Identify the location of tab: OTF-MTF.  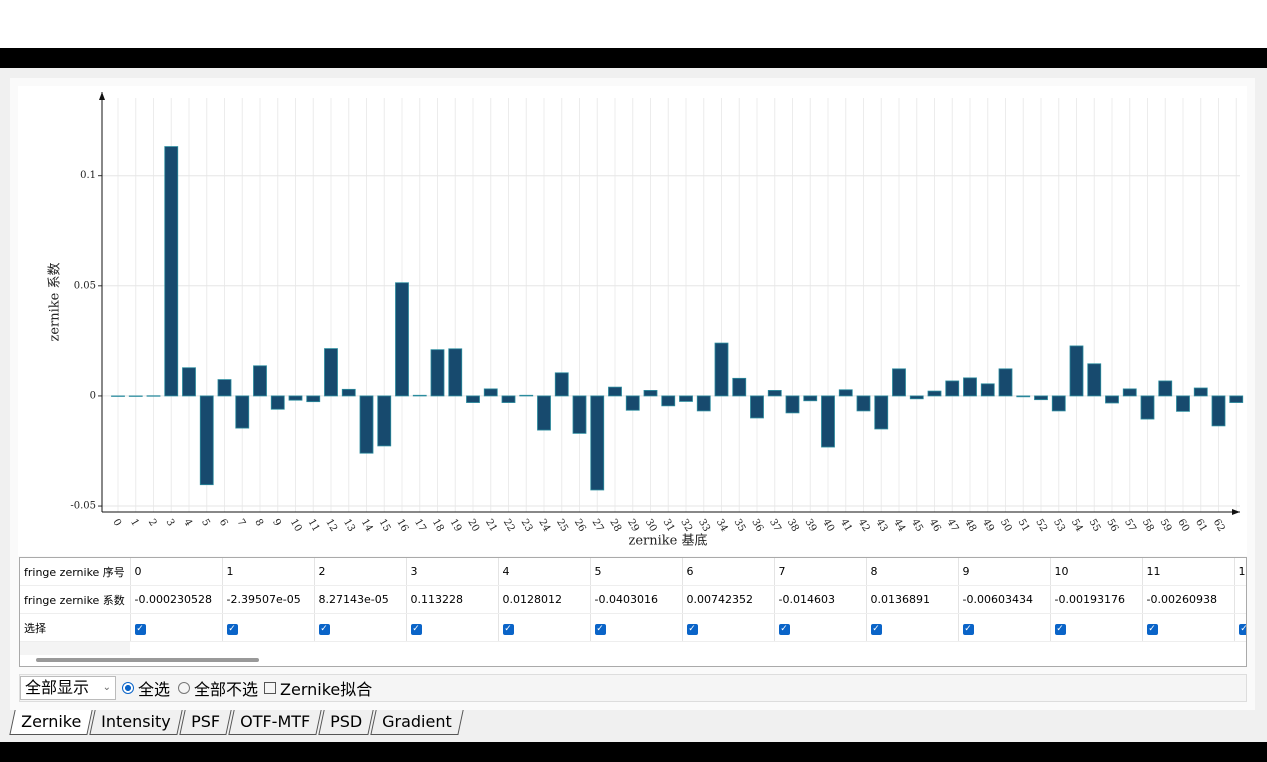
(275, 722).